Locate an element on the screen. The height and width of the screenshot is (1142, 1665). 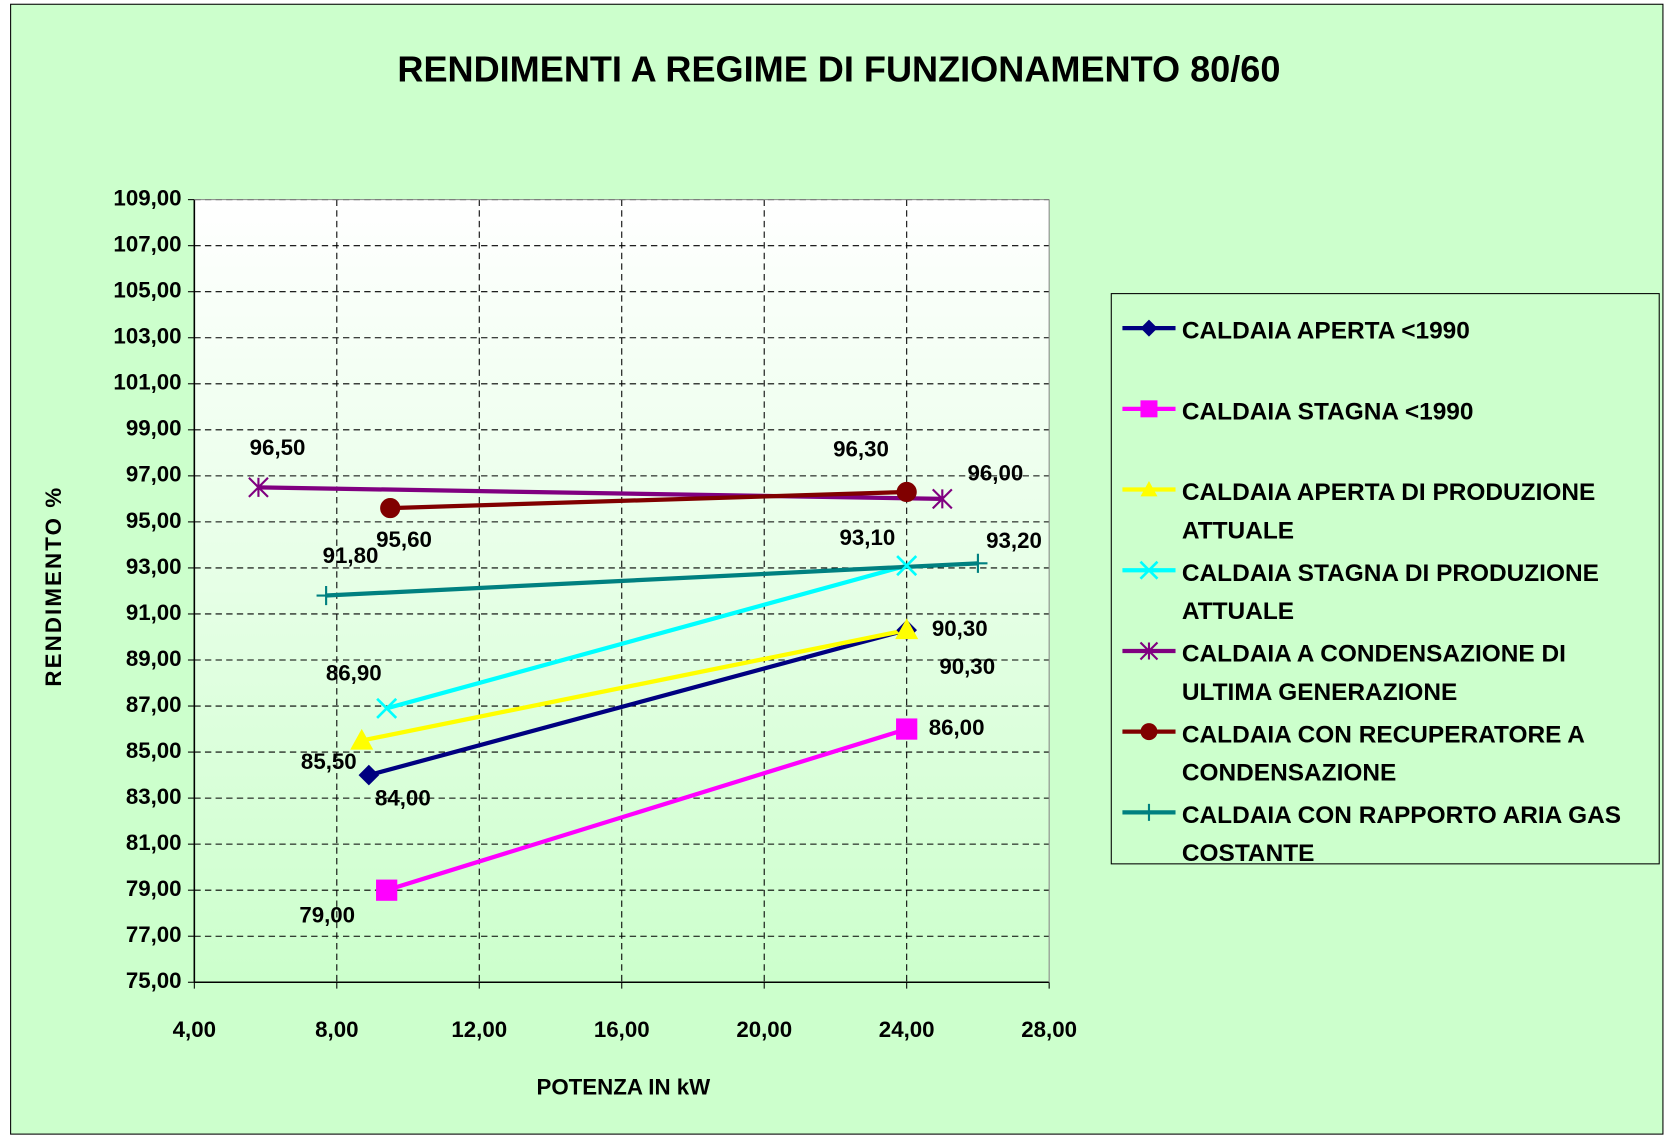
data-label: 91,80 is located at coordinates (351, 555).